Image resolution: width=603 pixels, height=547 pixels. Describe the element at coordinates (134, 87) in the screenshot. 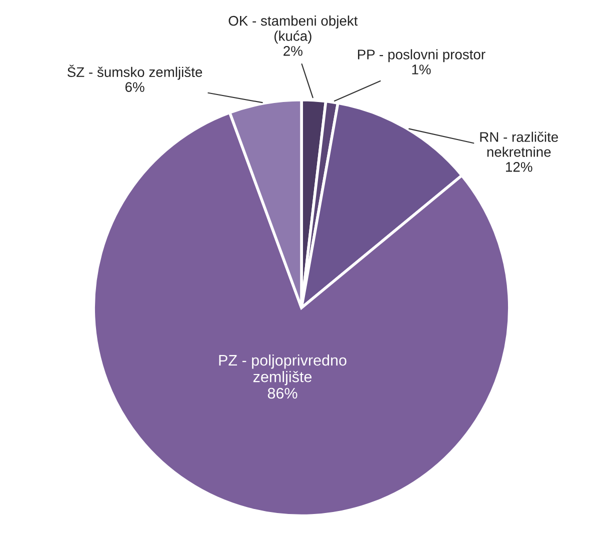

I see `data-label: 6%` at that location.